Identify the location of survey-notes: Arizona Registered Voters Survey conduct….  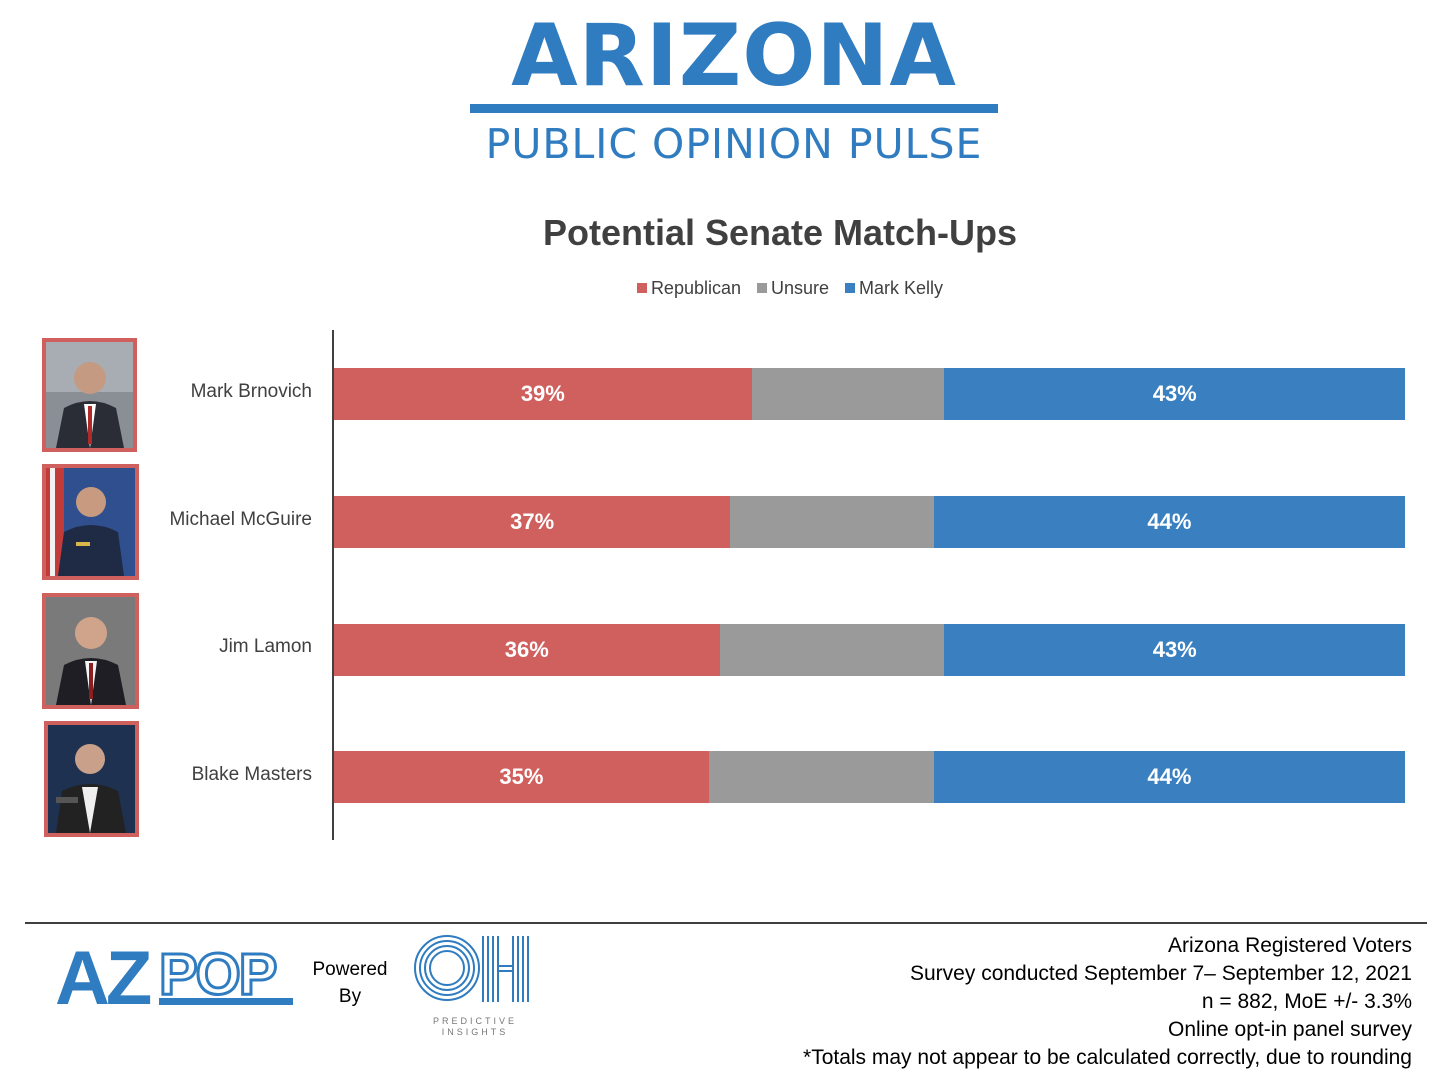
(1107, 1002).